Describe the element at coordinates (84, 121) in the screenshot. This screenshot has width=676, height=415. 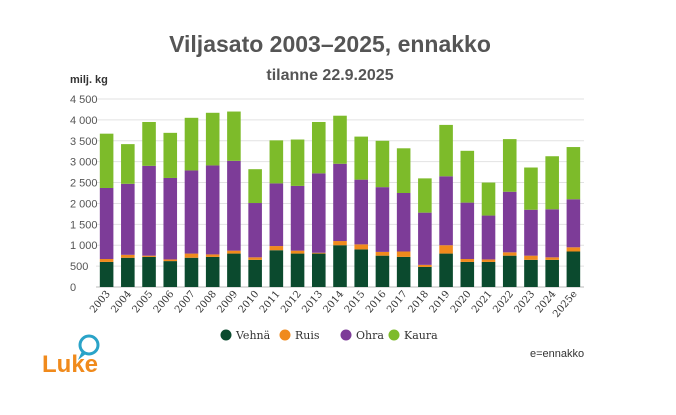
I see `y-tick-label: 4 000` at that location.